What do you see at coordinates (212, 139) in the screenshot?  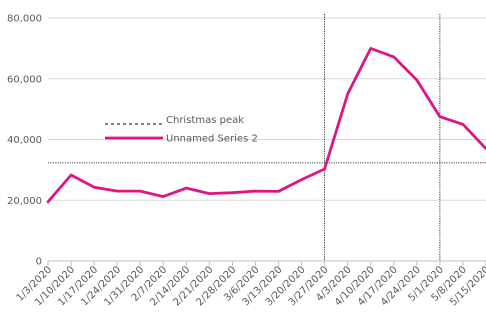 I see `legend-label-series: Unnamed Series 2` at bounding box center [212, 139].